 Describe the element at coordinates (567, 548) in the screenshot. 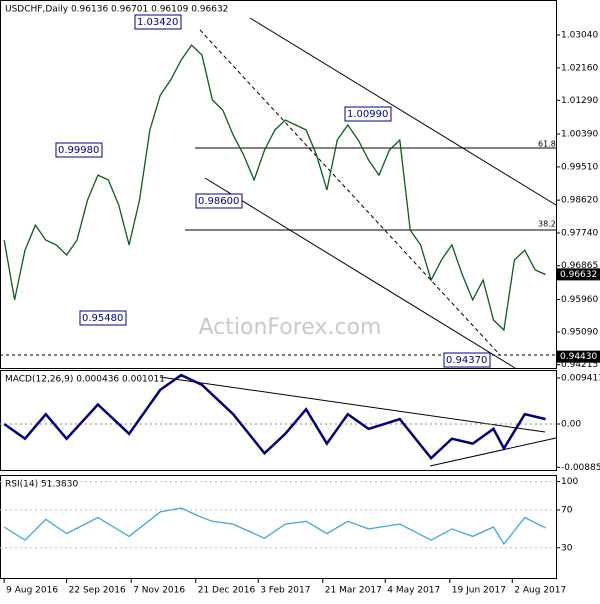

I see `y-tick-label: 30` at that location.